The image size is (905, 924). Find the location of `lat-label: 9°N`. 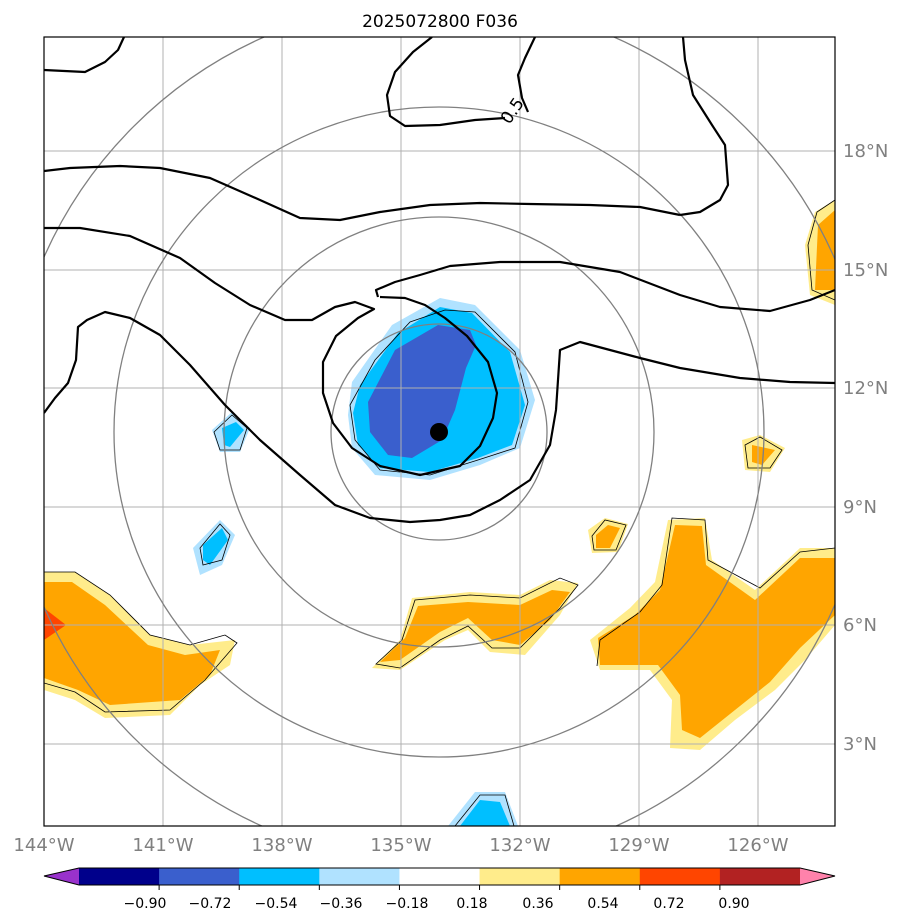

lat-label: 9°N is located at coordinates (860, 507).